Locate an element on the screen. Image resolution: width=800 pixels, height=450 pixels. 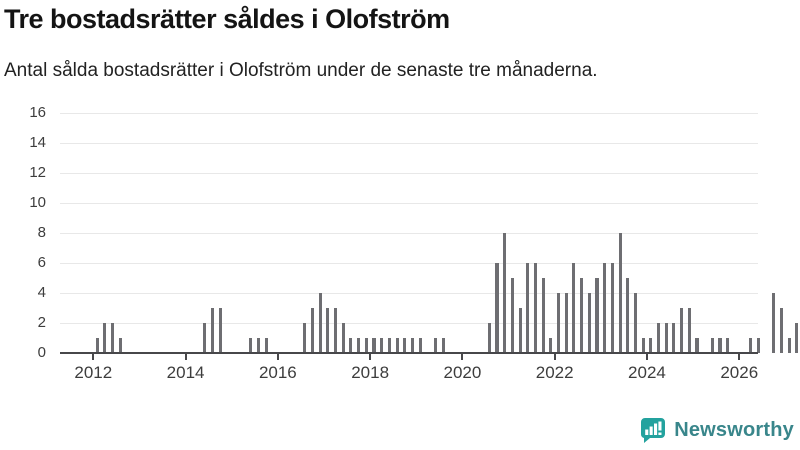
x-axis-label: 2016 is located at coordinates (277, 372).